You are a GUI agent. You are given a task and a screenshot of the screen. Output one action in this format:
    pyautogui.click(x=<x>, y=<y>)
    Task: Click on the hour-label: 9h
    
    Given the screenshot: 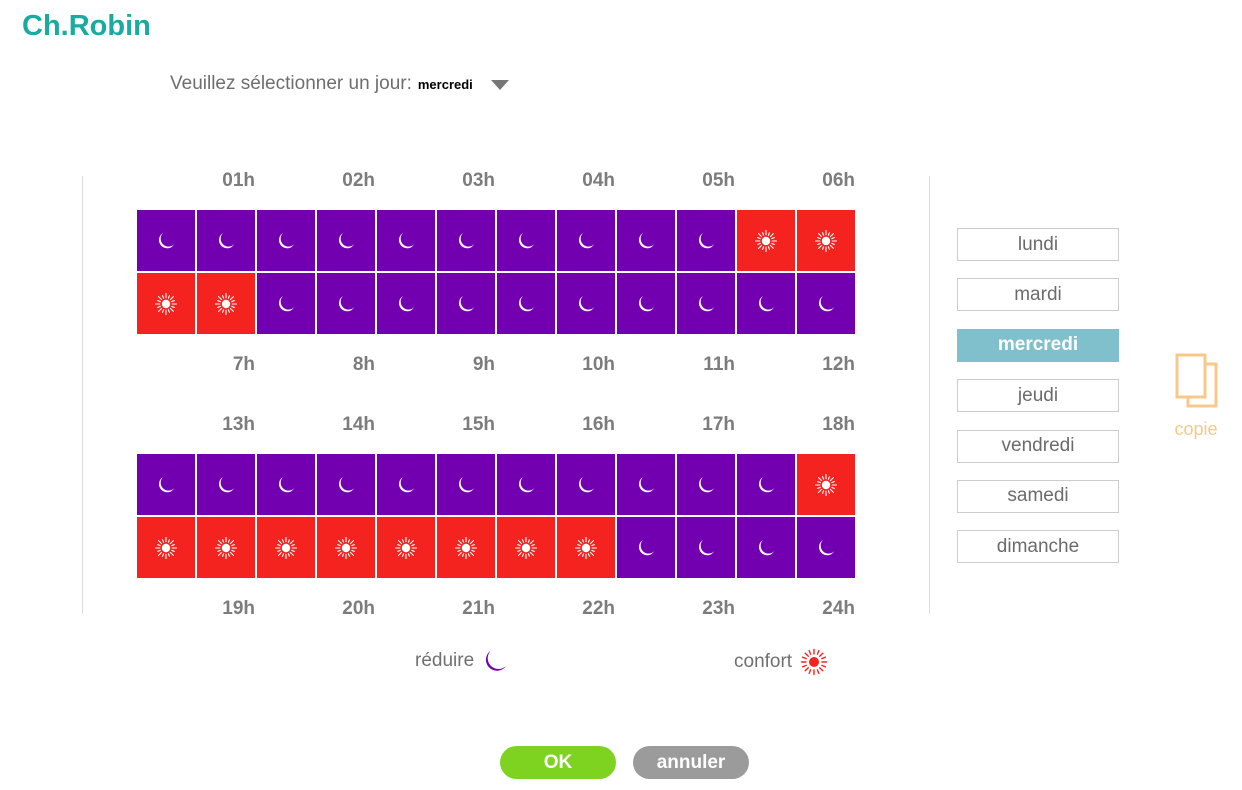 What is the action you would take?
    pyautogui.click(x=483, y=364)
    